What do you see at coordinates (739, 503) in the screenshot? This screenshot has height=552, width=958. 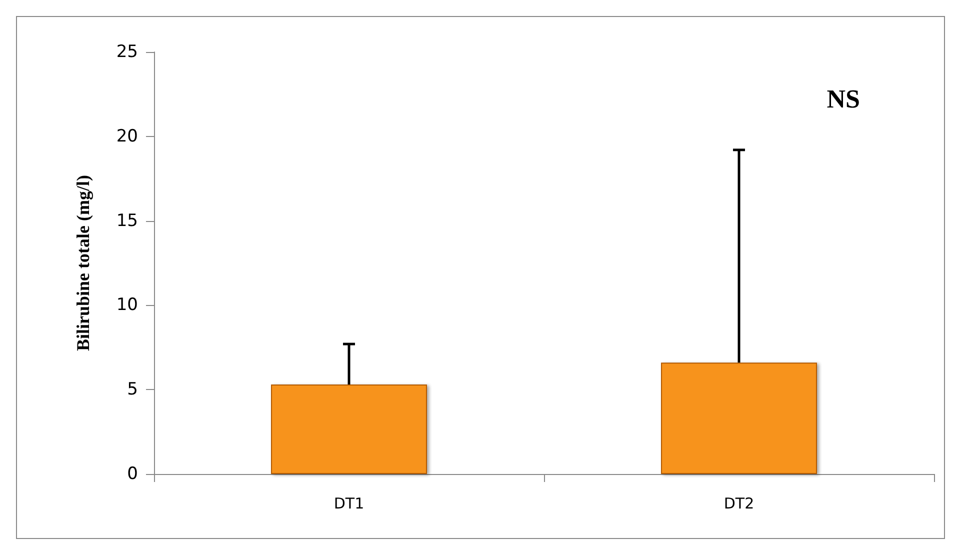 I see `x-tick-label: DT2` at bounding box center [739, 503].